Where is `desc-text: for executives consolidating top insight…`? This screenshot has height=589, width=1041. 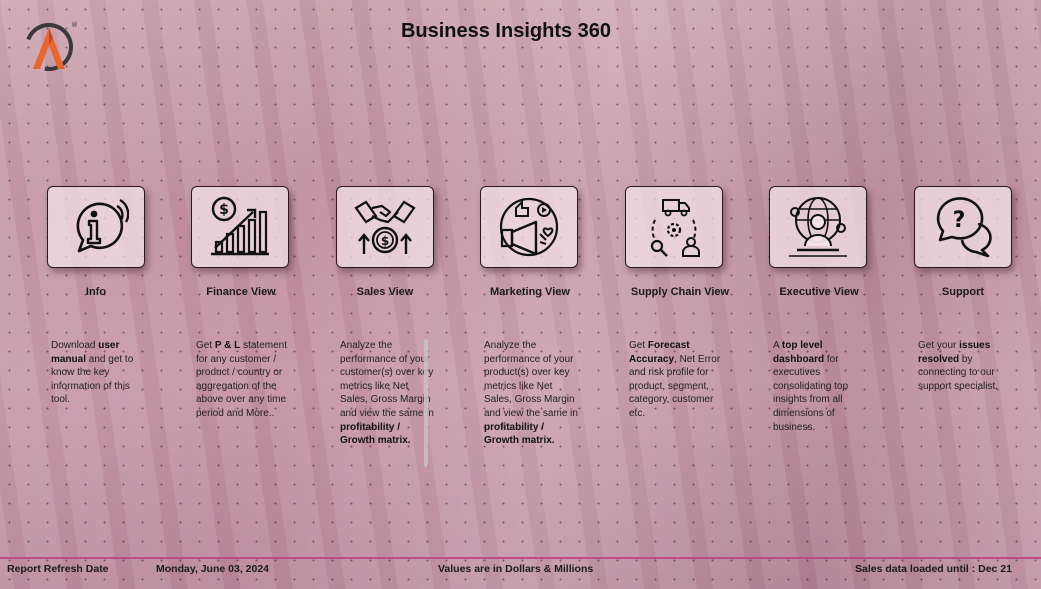
desc-text: for executives consolidating top insight… is located at coordinates (811, 393).